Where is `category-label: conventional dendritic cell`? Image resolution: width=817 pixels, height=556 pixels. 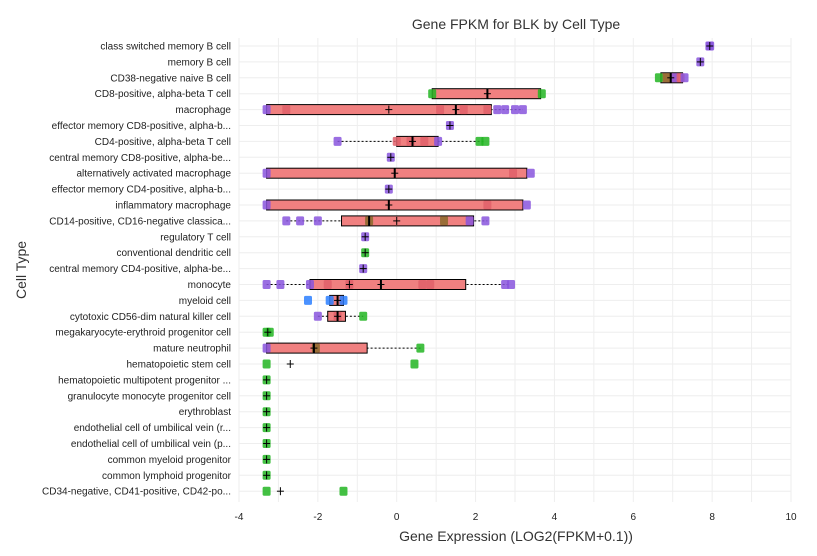 category-label: conventional dendritic cell is located at coordinates (173, 253).